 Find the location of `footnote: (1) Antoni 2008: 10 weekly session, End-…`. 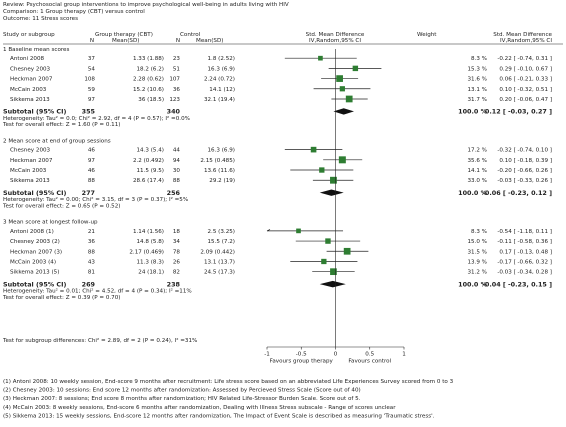

footnote: (1) Antoni 2008: 10 weekly session, End-… is located at coordinates (228, 382).